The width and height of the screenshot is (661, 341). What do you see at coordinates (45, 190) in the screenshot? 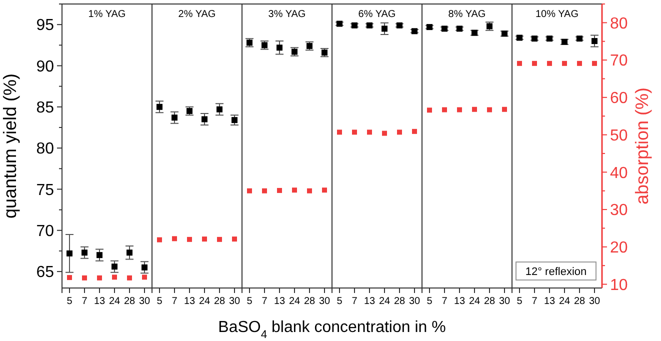
I see `y-tick-label: 75` at bounding box center [45, 190].